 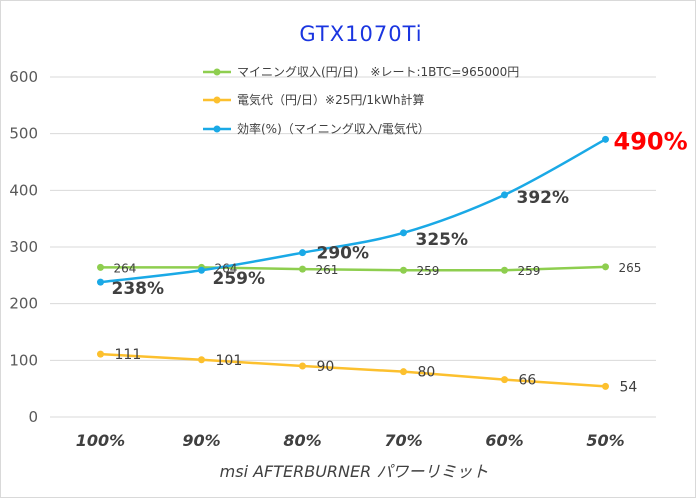 What do you see at coordinates (229, 361) in the screenshot?
I see `electricity-cost-data-label: 101` at bounding box center [229, 361].